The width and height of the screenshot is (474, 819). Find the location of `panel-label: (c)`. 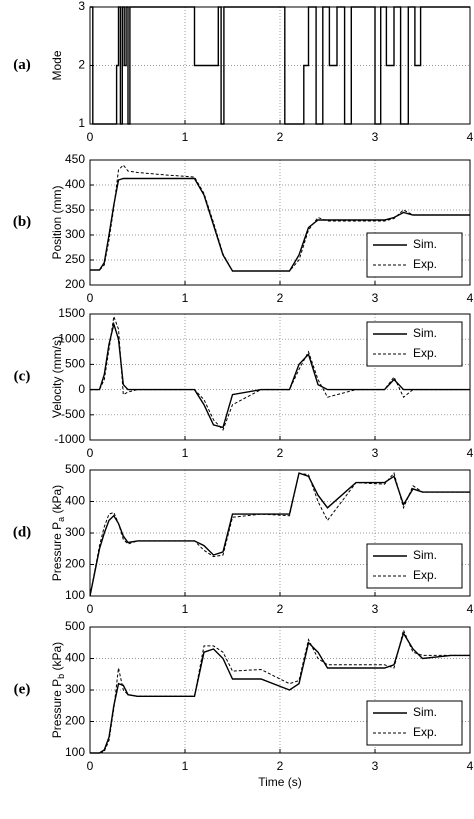

panel-label: (c) is located at coordinates (22, 376).